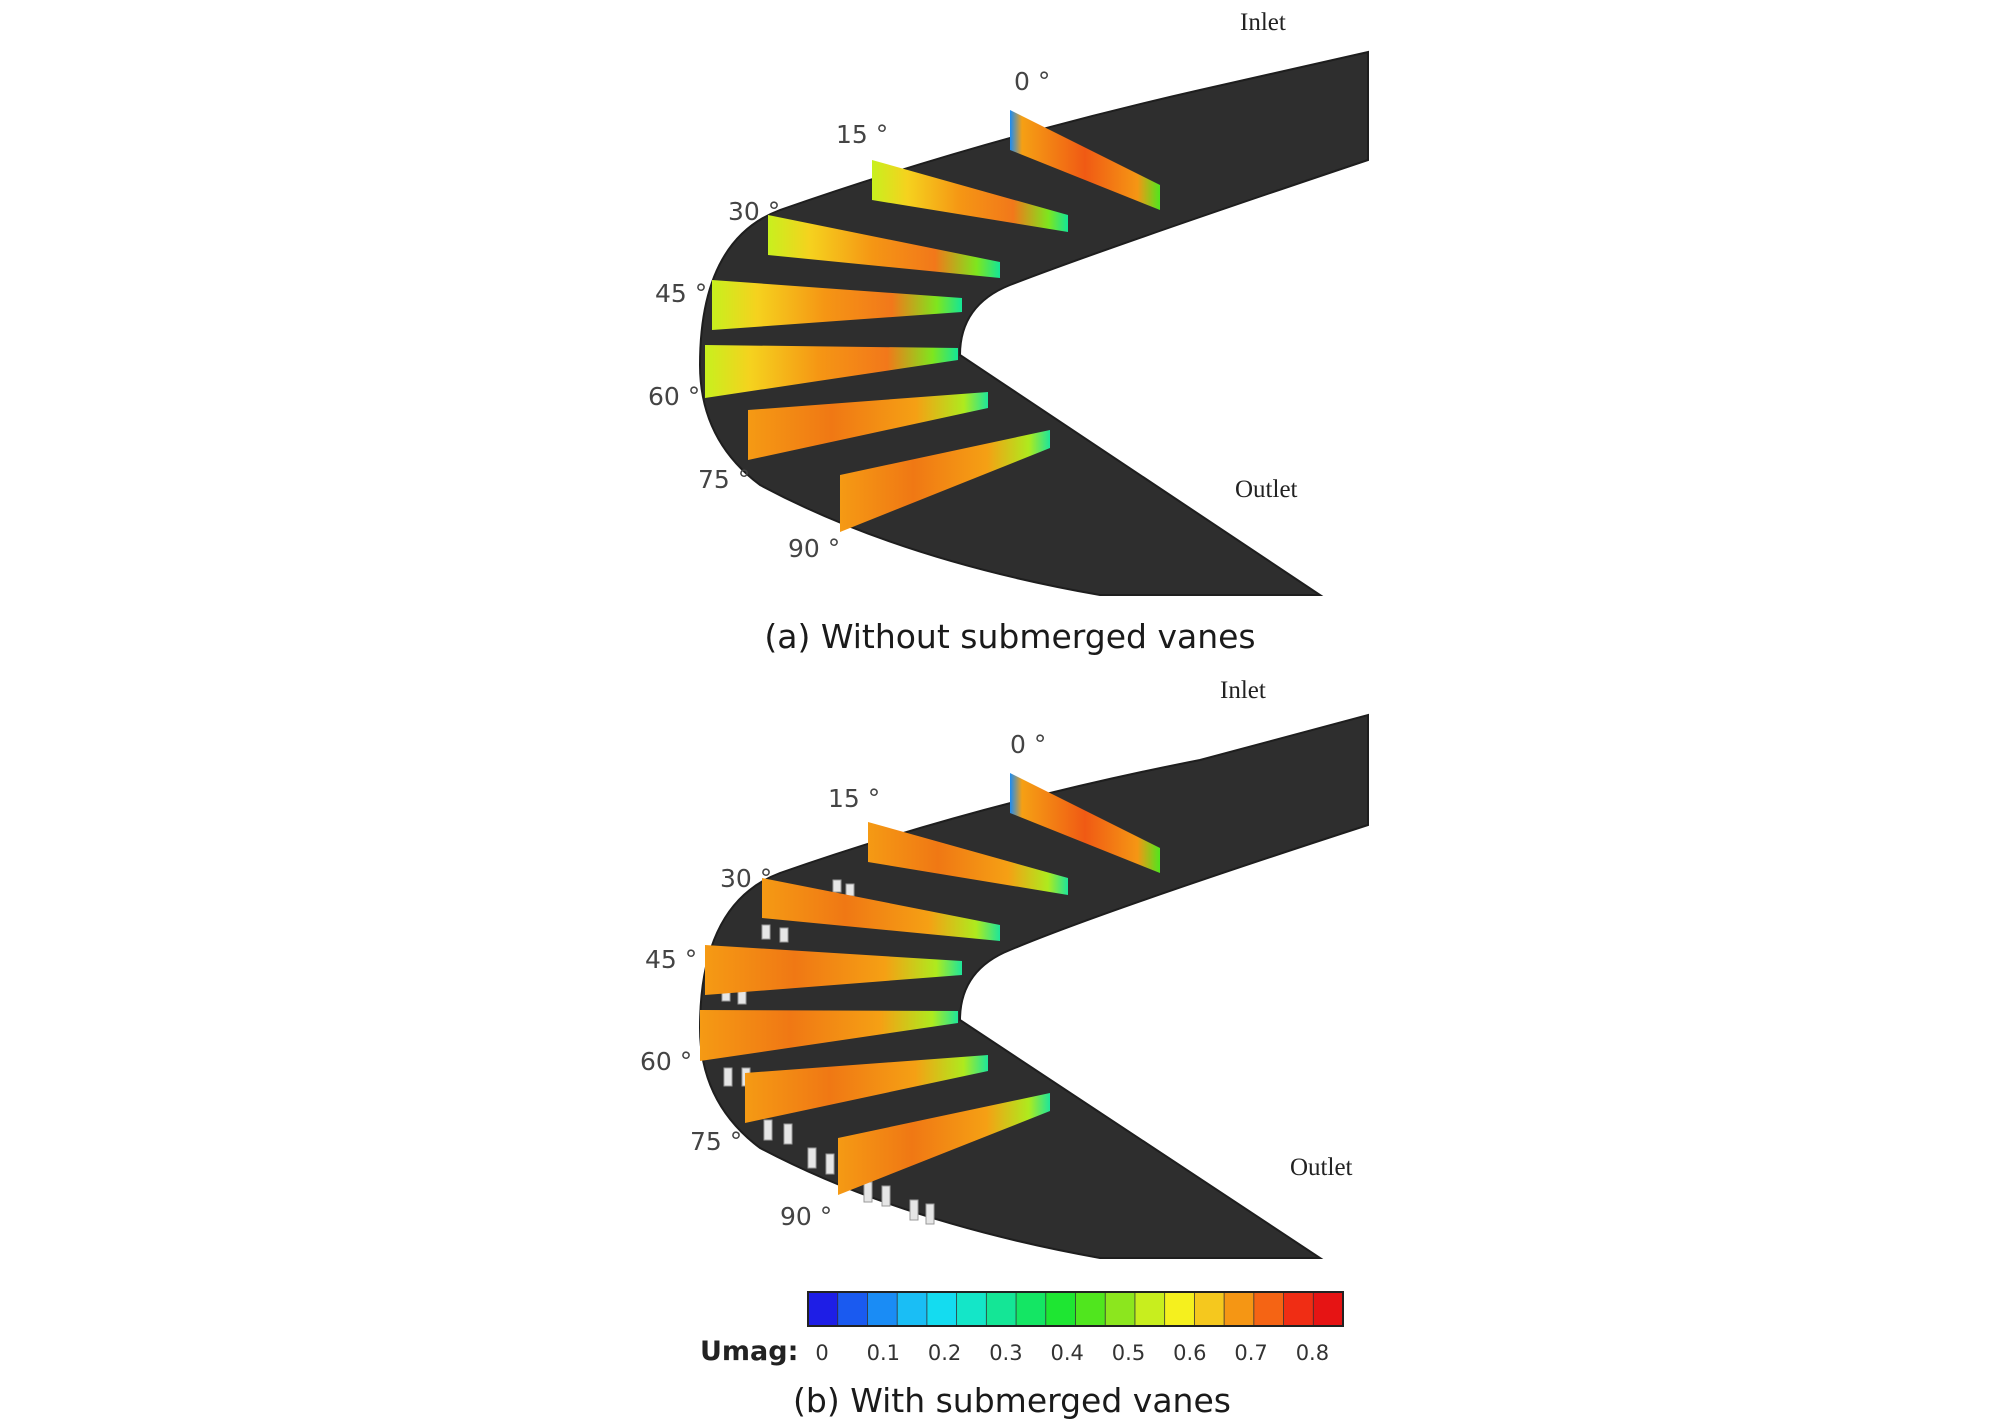 Image resolution: width=2008 pixels, height=1428 pixels. I want to click on colorbar-tick-label: 0.7, so click(1250, 1353).